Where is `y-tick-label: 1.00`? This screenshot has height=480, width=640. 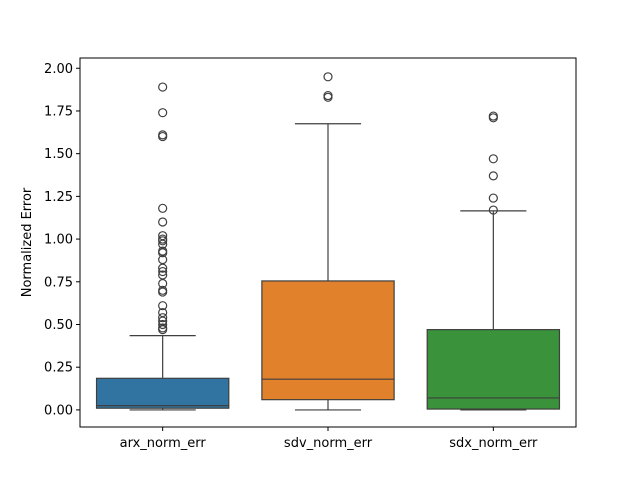
y-tick-label: 1.00 is located at coordinates (58, 240).